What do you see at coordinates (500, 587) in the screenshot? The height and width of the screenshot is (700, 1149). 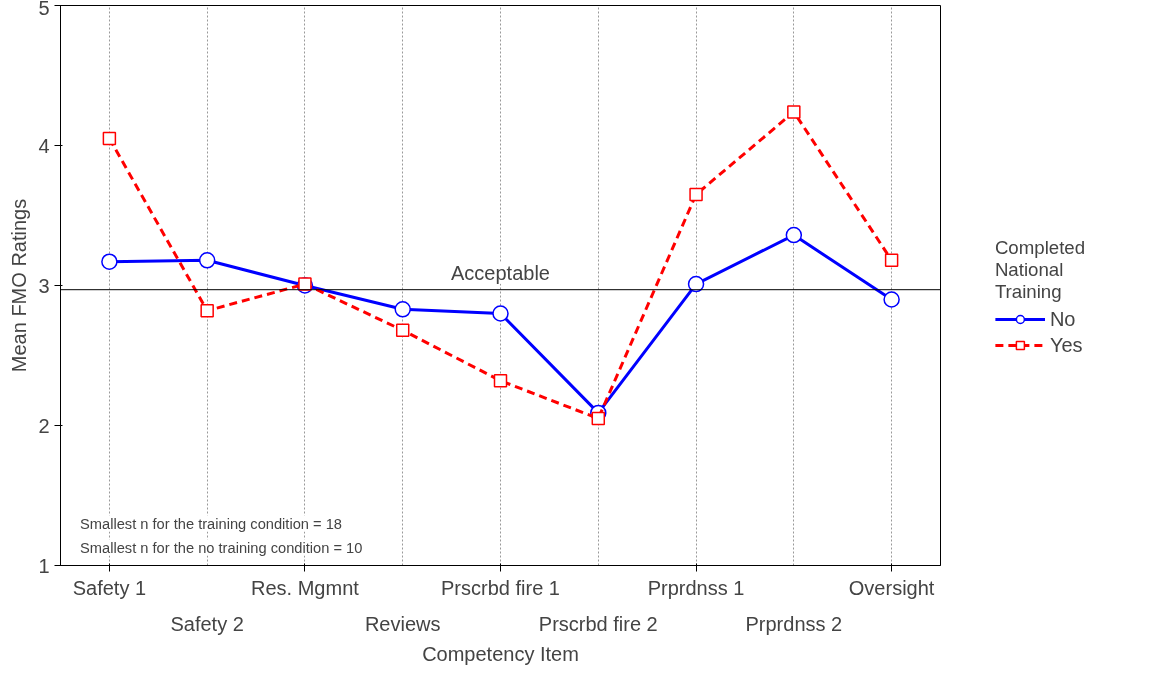 I see `x-tick-label: Prscrbd fire 1` at bounding box center [500, 587].